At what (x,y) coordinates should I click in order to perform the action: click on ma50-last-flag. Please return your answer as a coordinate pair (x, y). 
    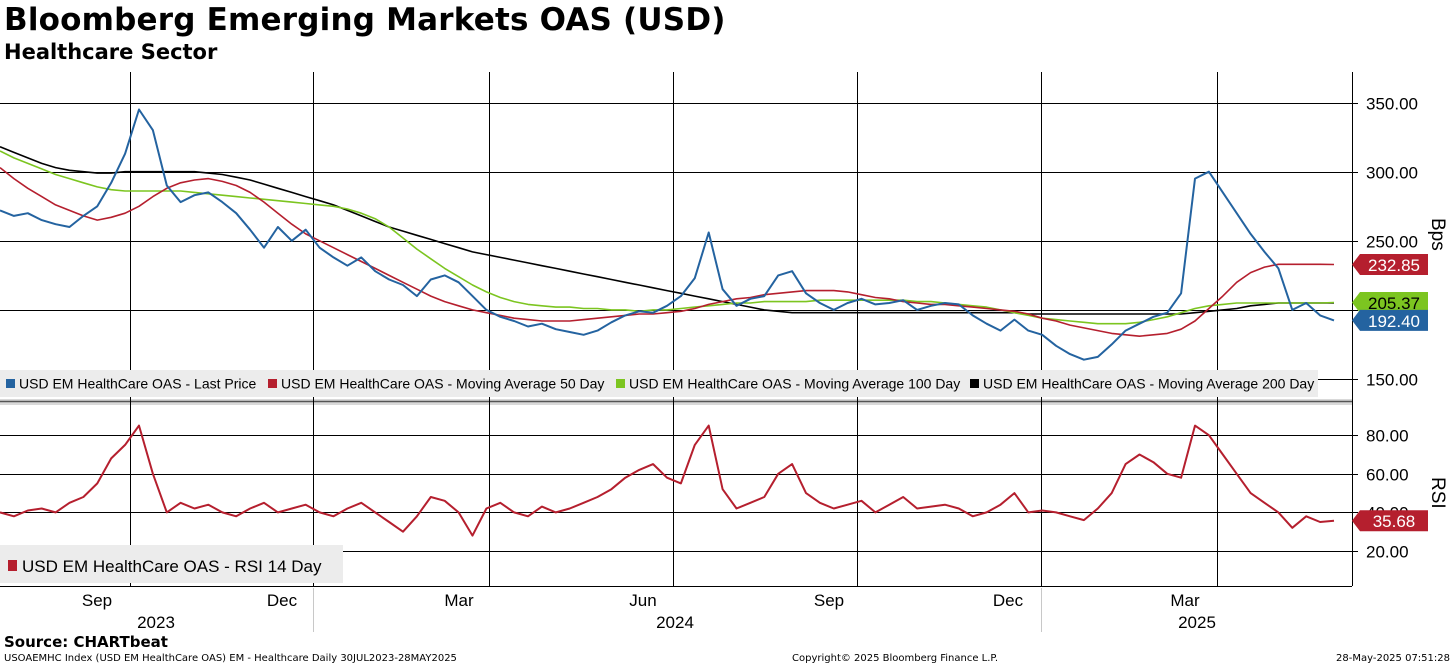
    Looking at the image, I should click on (1390, 265).